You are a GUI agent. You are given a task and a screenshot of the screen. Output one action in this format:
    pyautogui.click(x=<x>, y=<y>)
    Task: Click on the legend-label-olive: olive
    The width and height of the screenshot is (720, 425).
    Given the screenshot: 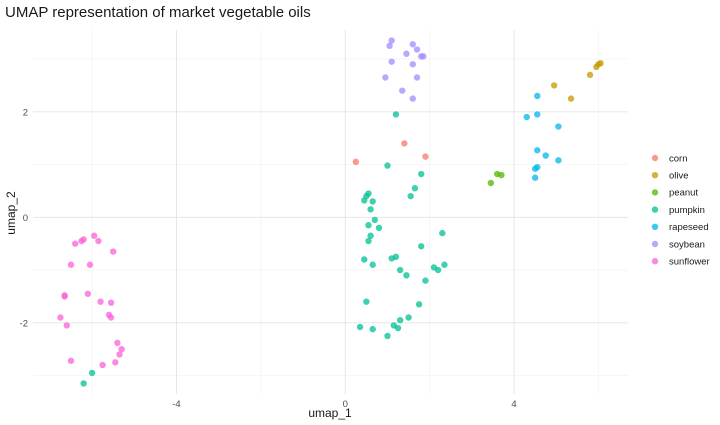 What is the action you would take?
    pyautogui.click(x=679, y=176)
    